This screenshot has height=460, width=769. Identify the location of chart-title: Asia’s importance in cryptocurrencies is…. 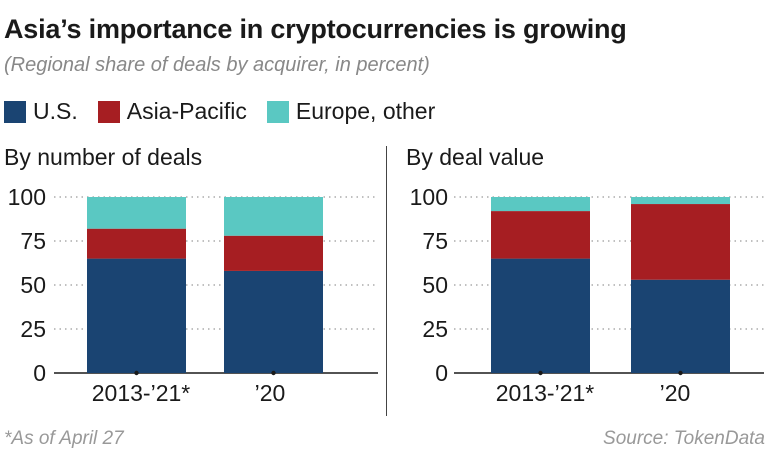
(315, 29).